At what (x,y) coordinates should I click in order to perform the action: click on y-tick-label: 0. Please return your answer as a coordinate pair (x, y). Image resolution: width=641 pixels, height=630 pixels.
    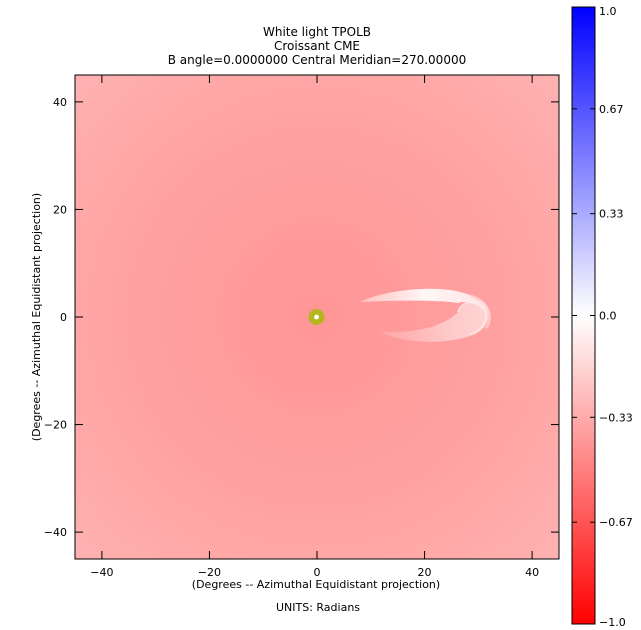
    Looking at the image, I should click on (63, 317).